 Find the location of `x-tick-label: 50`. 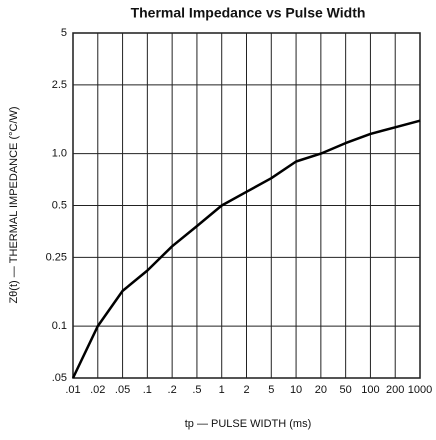

x-tick-label: 50 is located at coordinates (346, 390).